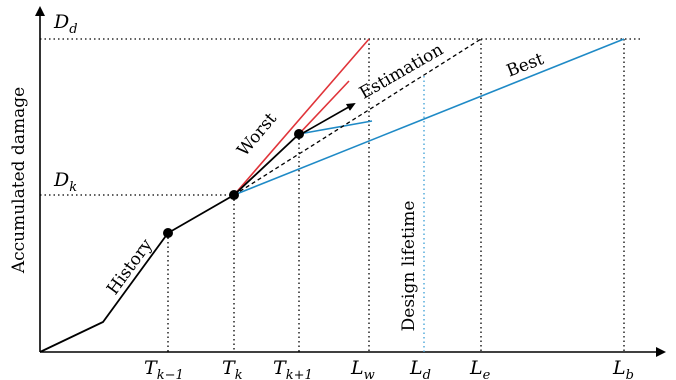 Image resolution: width=676 pixels, height=380 pixels. What do you see at coordinates (420, 368) in the screenshot?
I see `ld-label: Ld` at bounding box center [420, 368].